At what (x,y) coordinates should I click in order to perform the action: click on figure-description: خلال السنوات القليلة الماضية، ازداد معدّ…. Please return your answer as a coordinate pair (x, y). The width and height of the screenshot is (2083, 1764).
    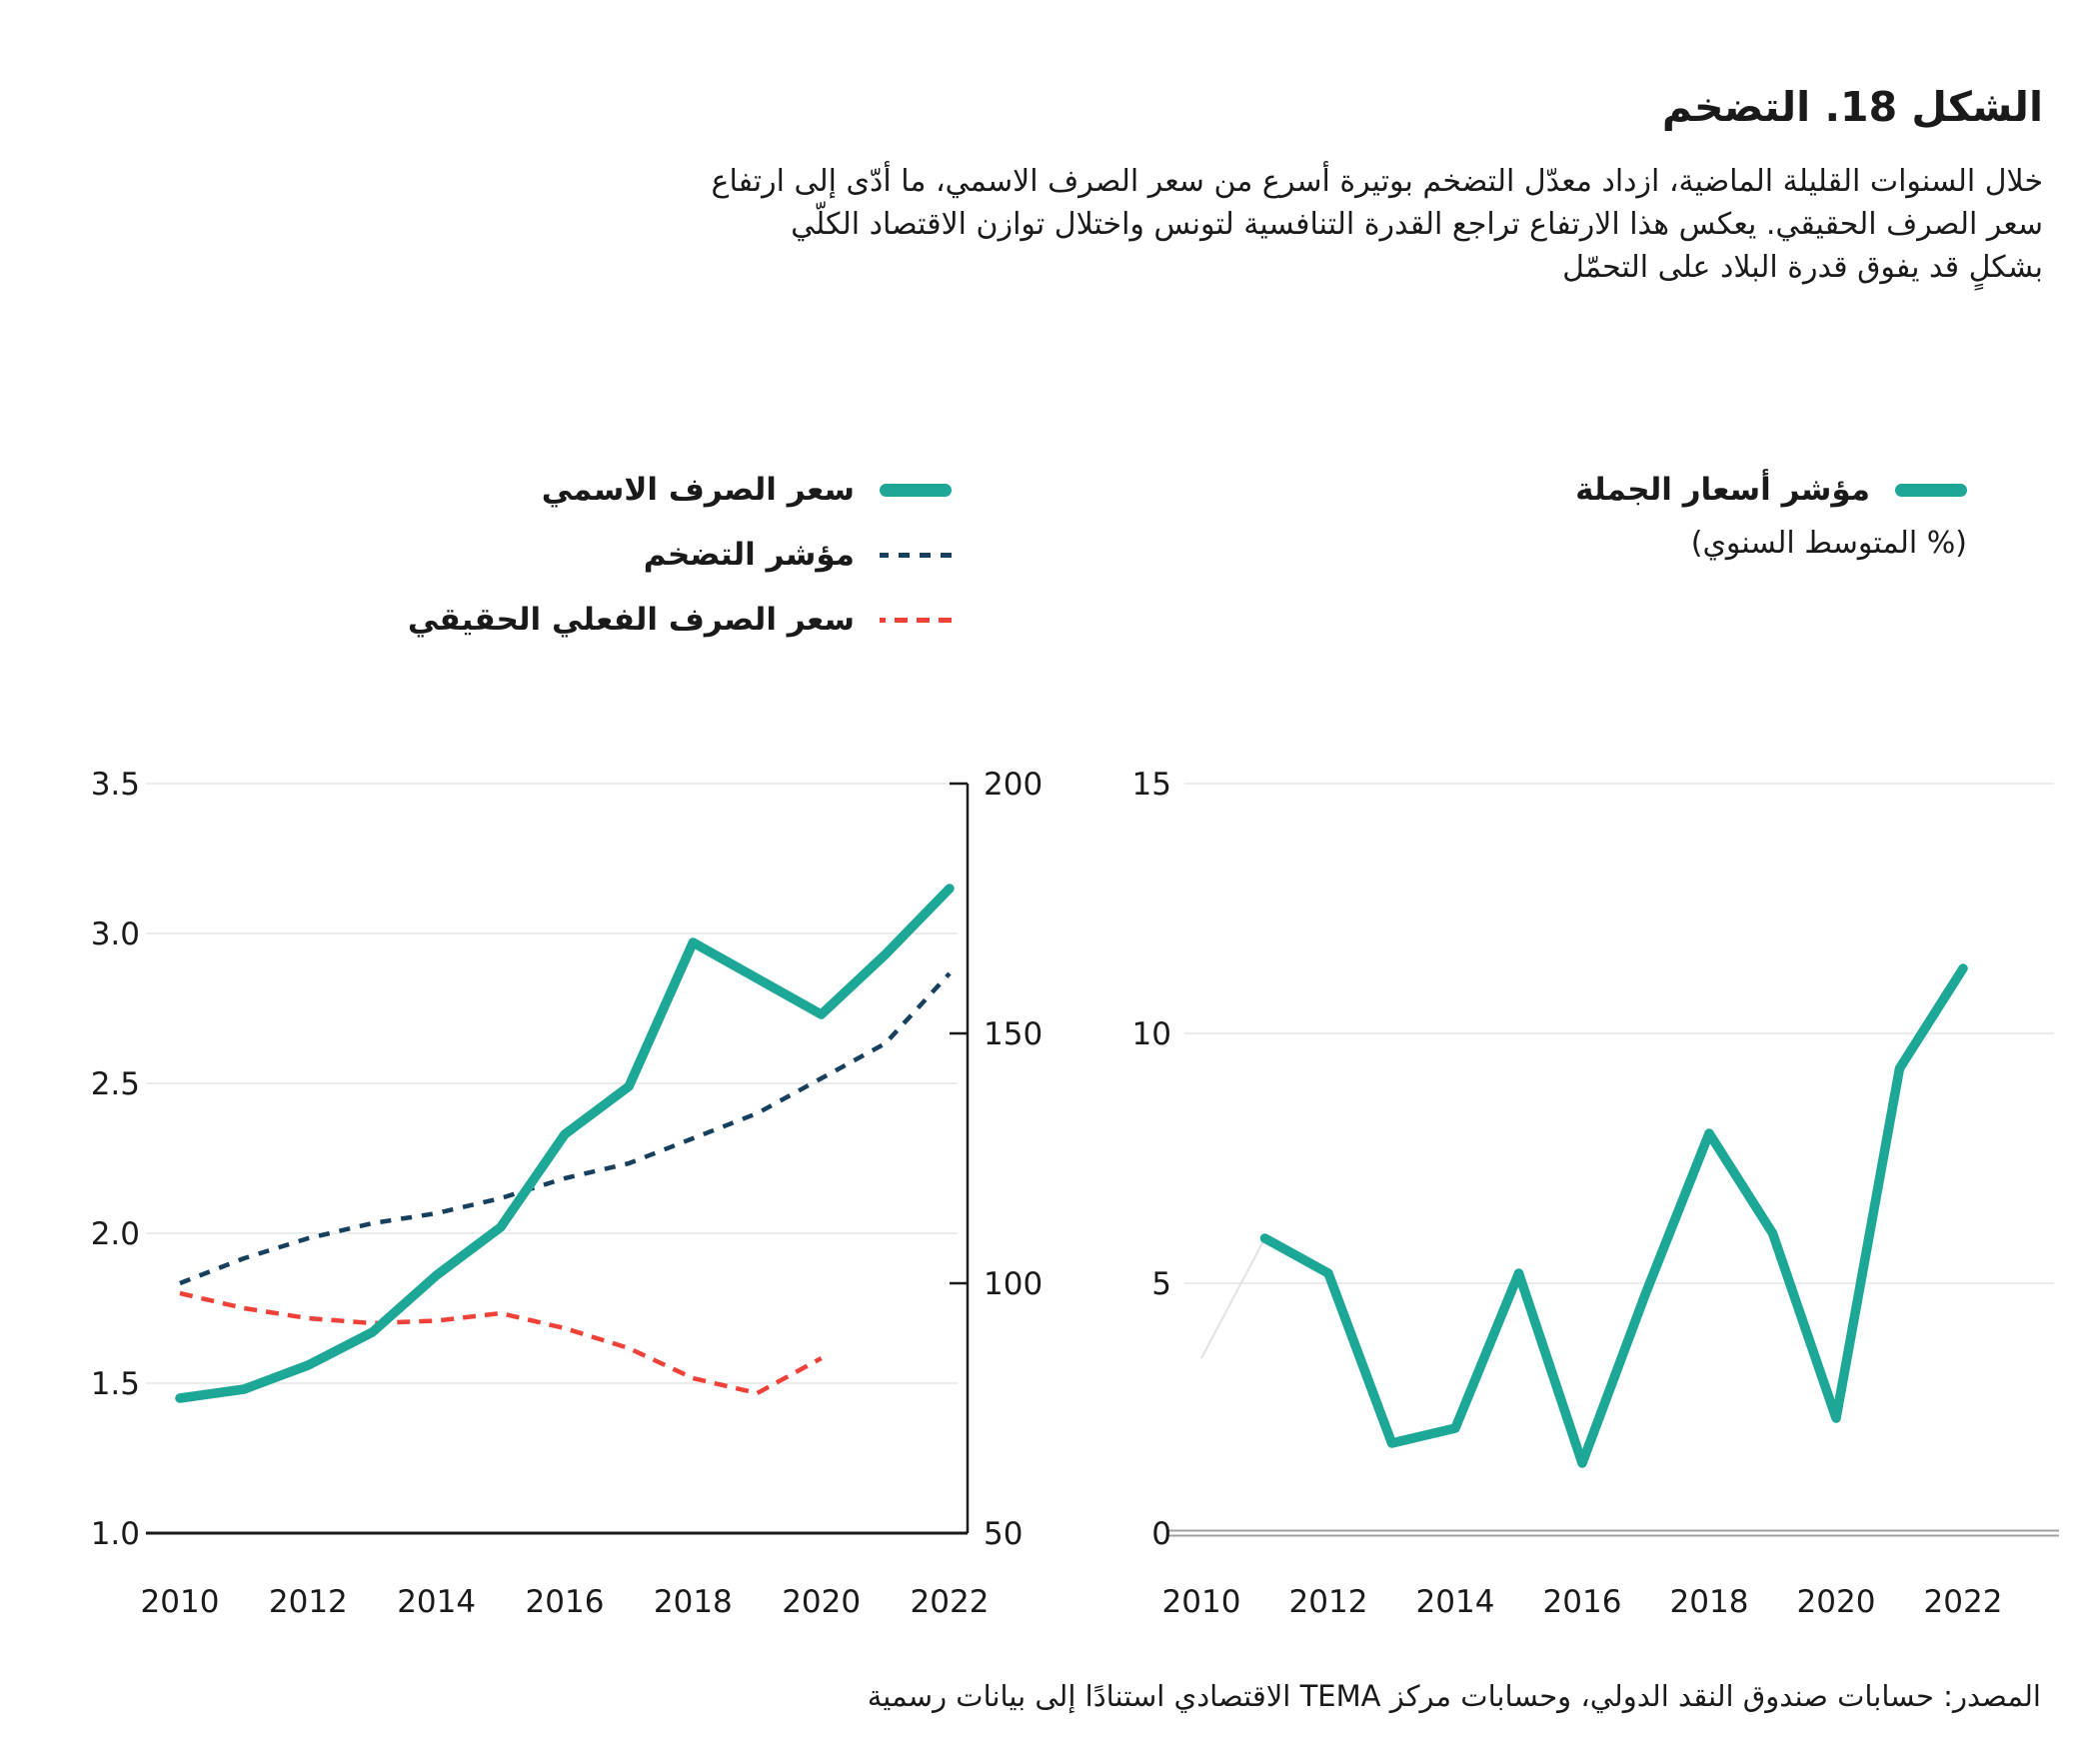
    Looking at the image, I should click on (1041, 225).